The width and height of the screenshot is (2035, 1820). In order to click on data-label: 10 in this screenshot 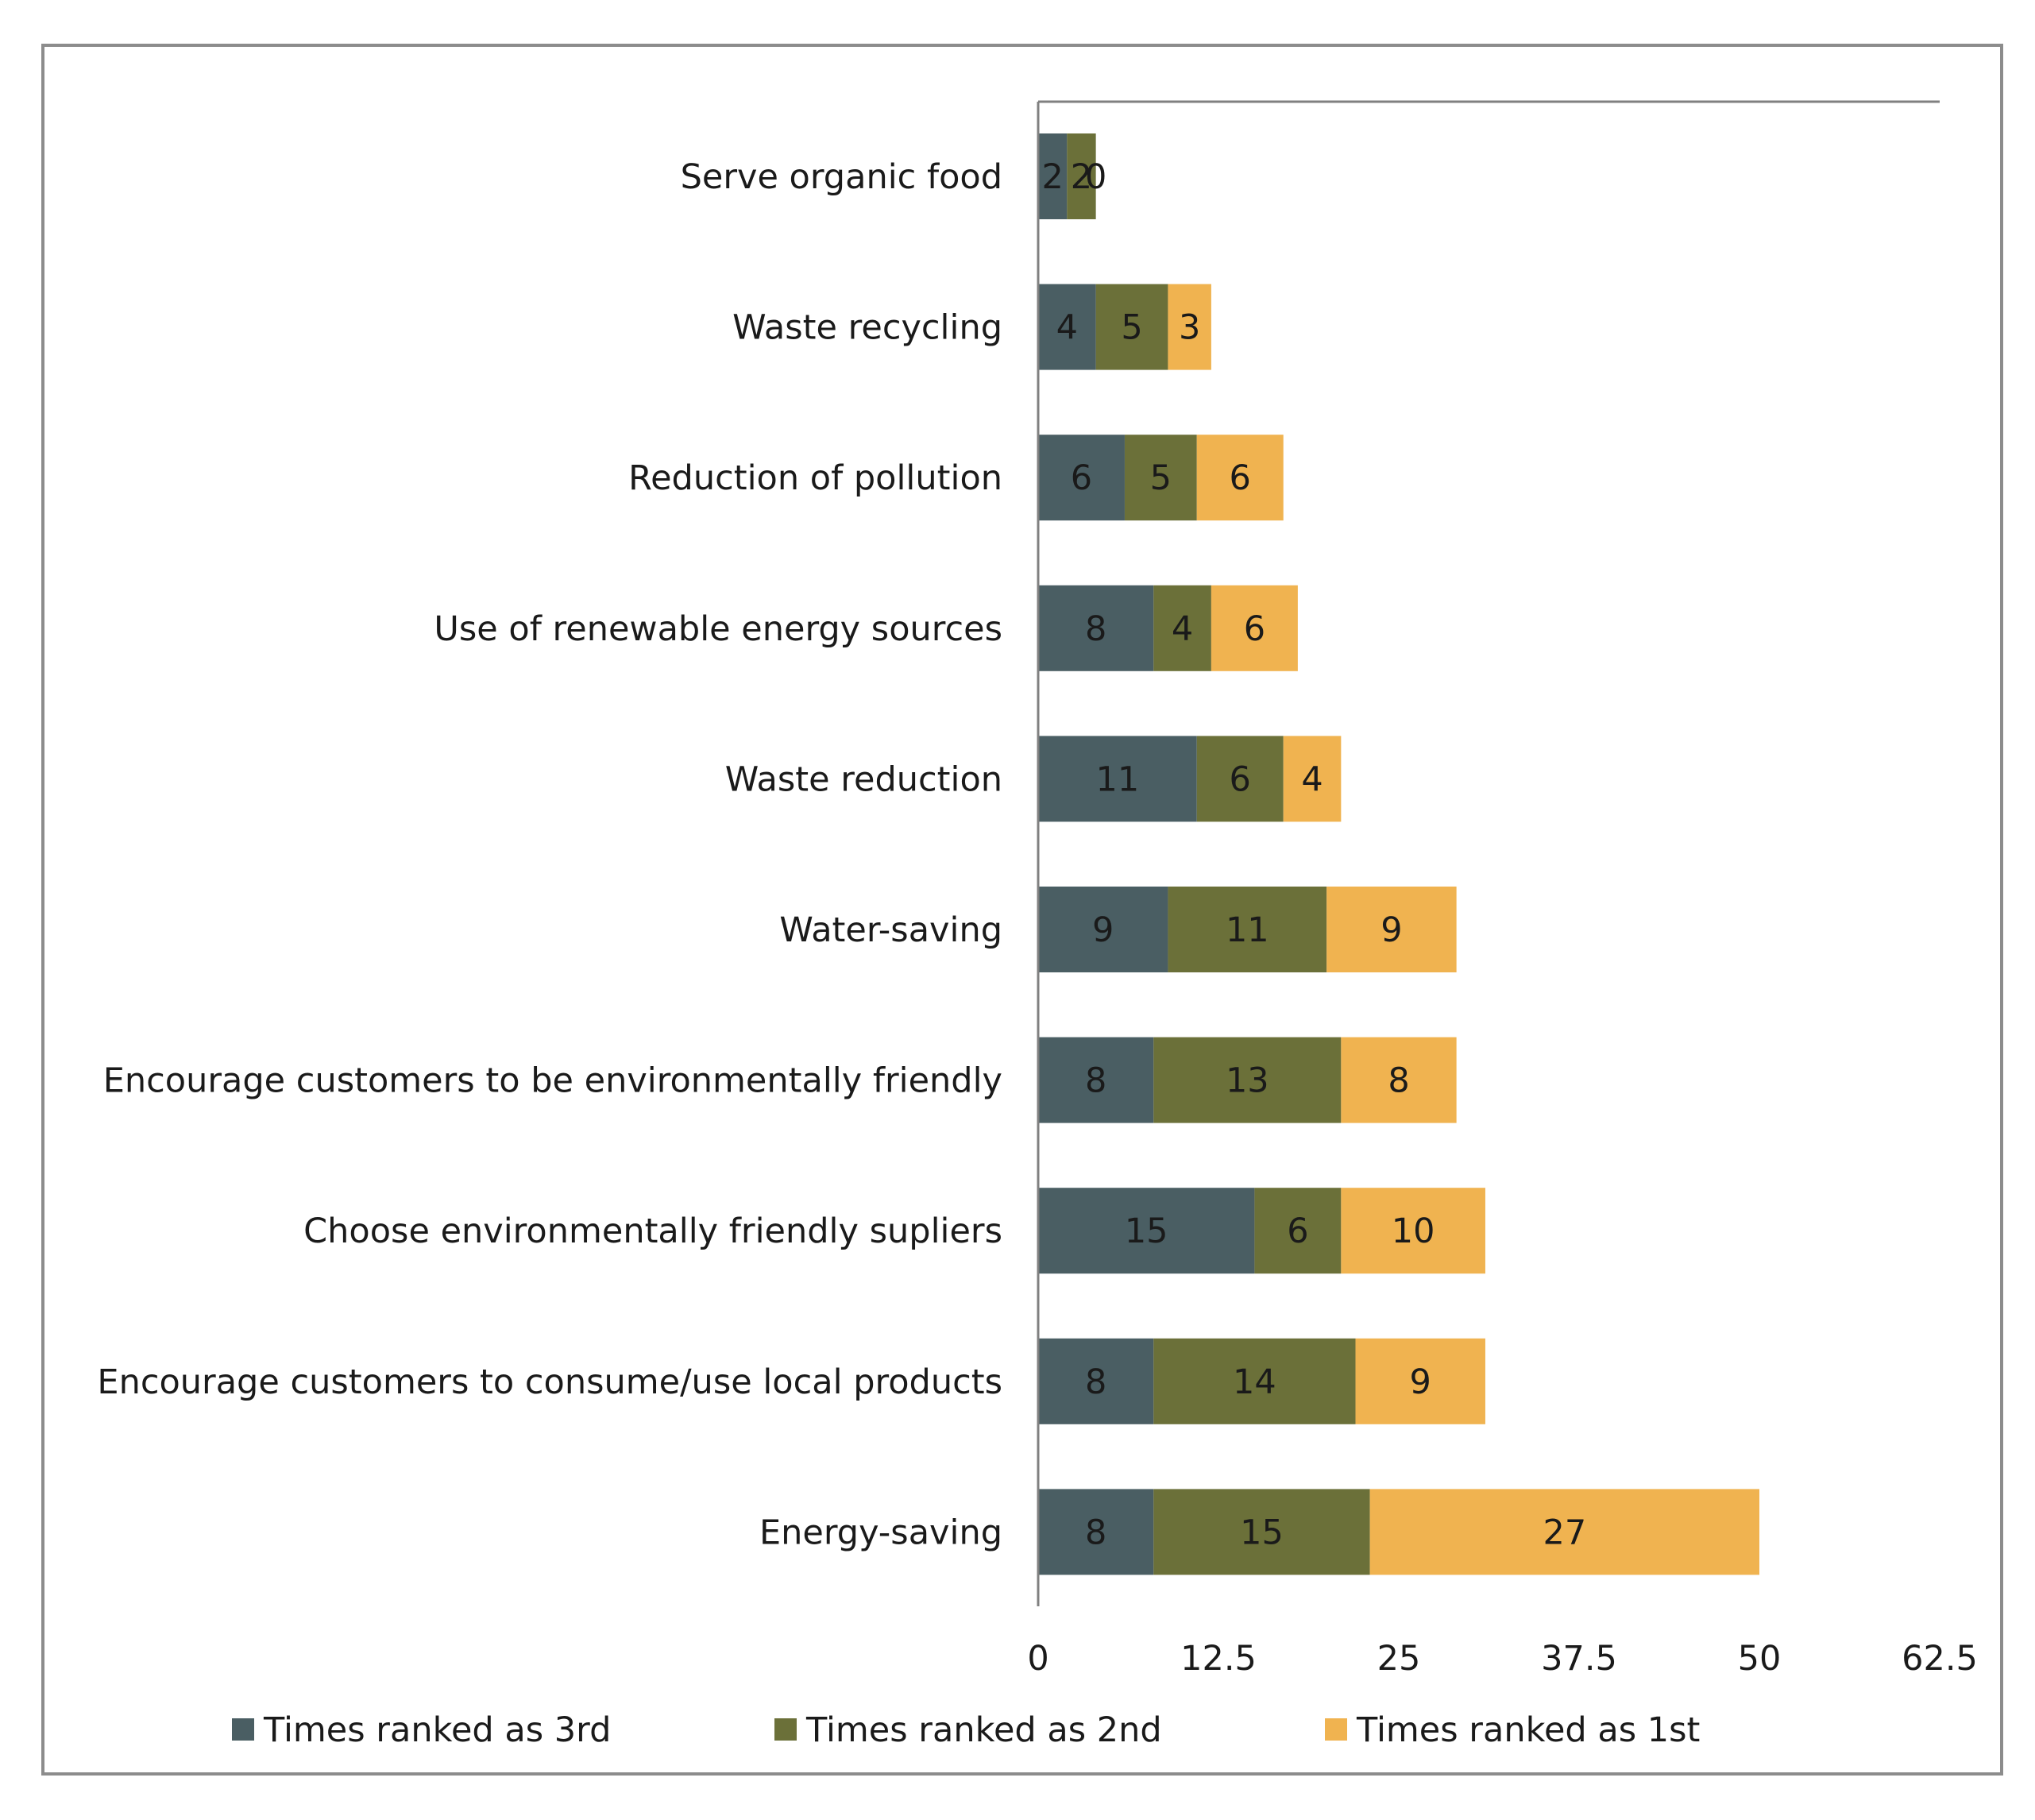, I will do `click(1413, 1231)`.